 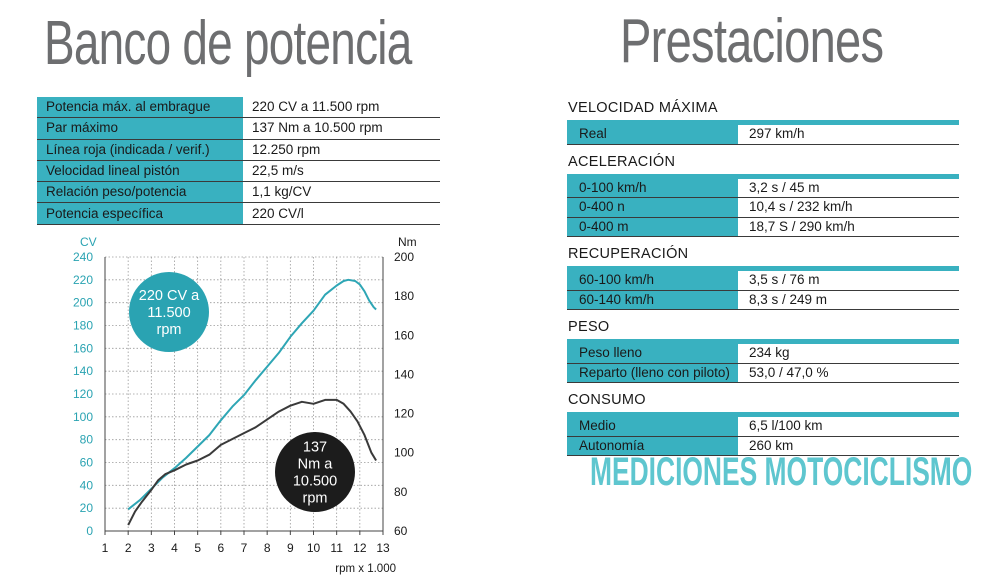 What do you see at coordinates (315, 448) in the screenshot?
I see `max-torque-badge-text: 137` at bounding box center [315, 448].